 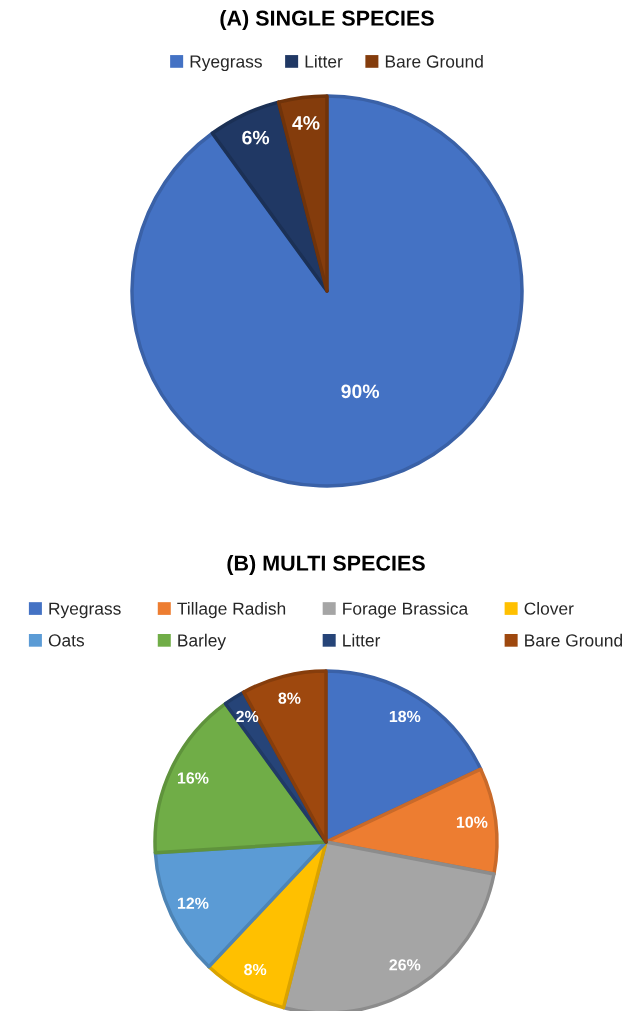 What do you see at coordinates (549, 608) in the screenshot?
I see `legend-label: Clover` at bounding box center [549, 608].